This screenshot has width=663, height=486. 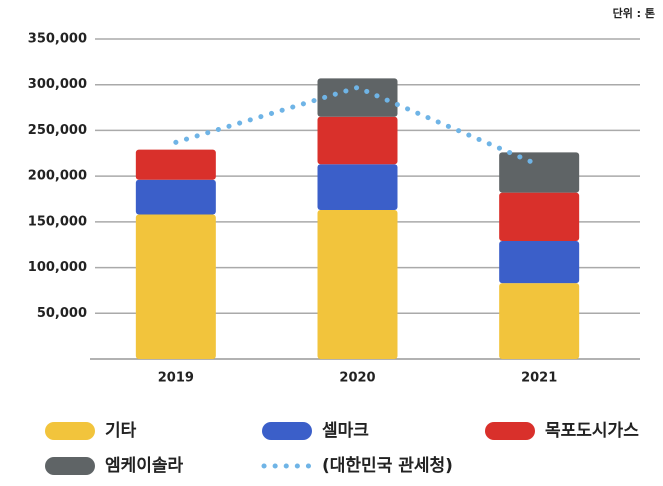 What do you see at coordinates (57, 84) in the screenshot?
I see `y-tick-label: 300,000` at bounding box center [57, 84].